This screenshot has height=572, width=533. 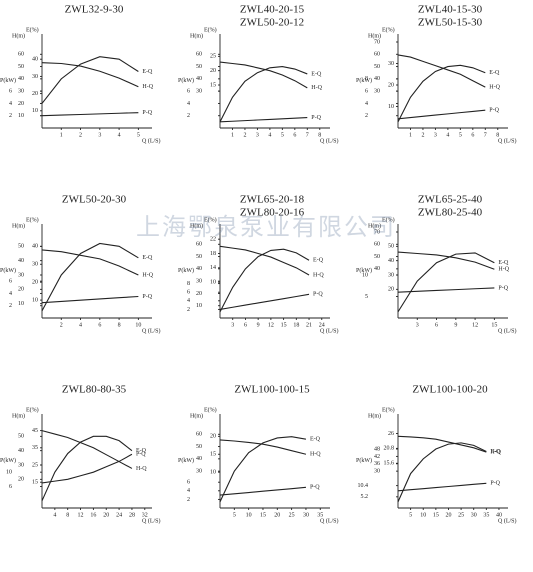 What do you see at coordinates (365, 497) in the screenshot?
I see `p-tick-label: 5.2` at bounding box center [365, 497].